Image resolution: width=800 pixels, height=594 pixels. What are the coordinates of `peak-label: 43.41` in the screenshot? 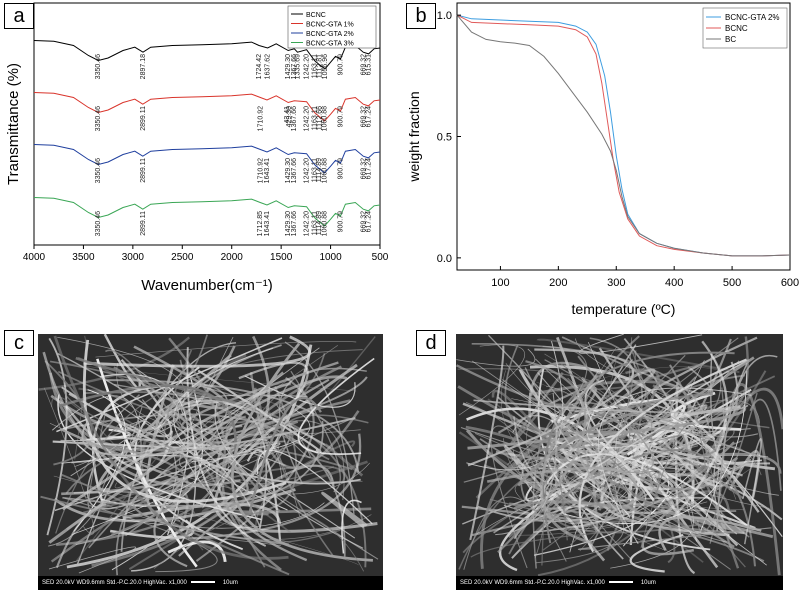 It's located at (287, 115).